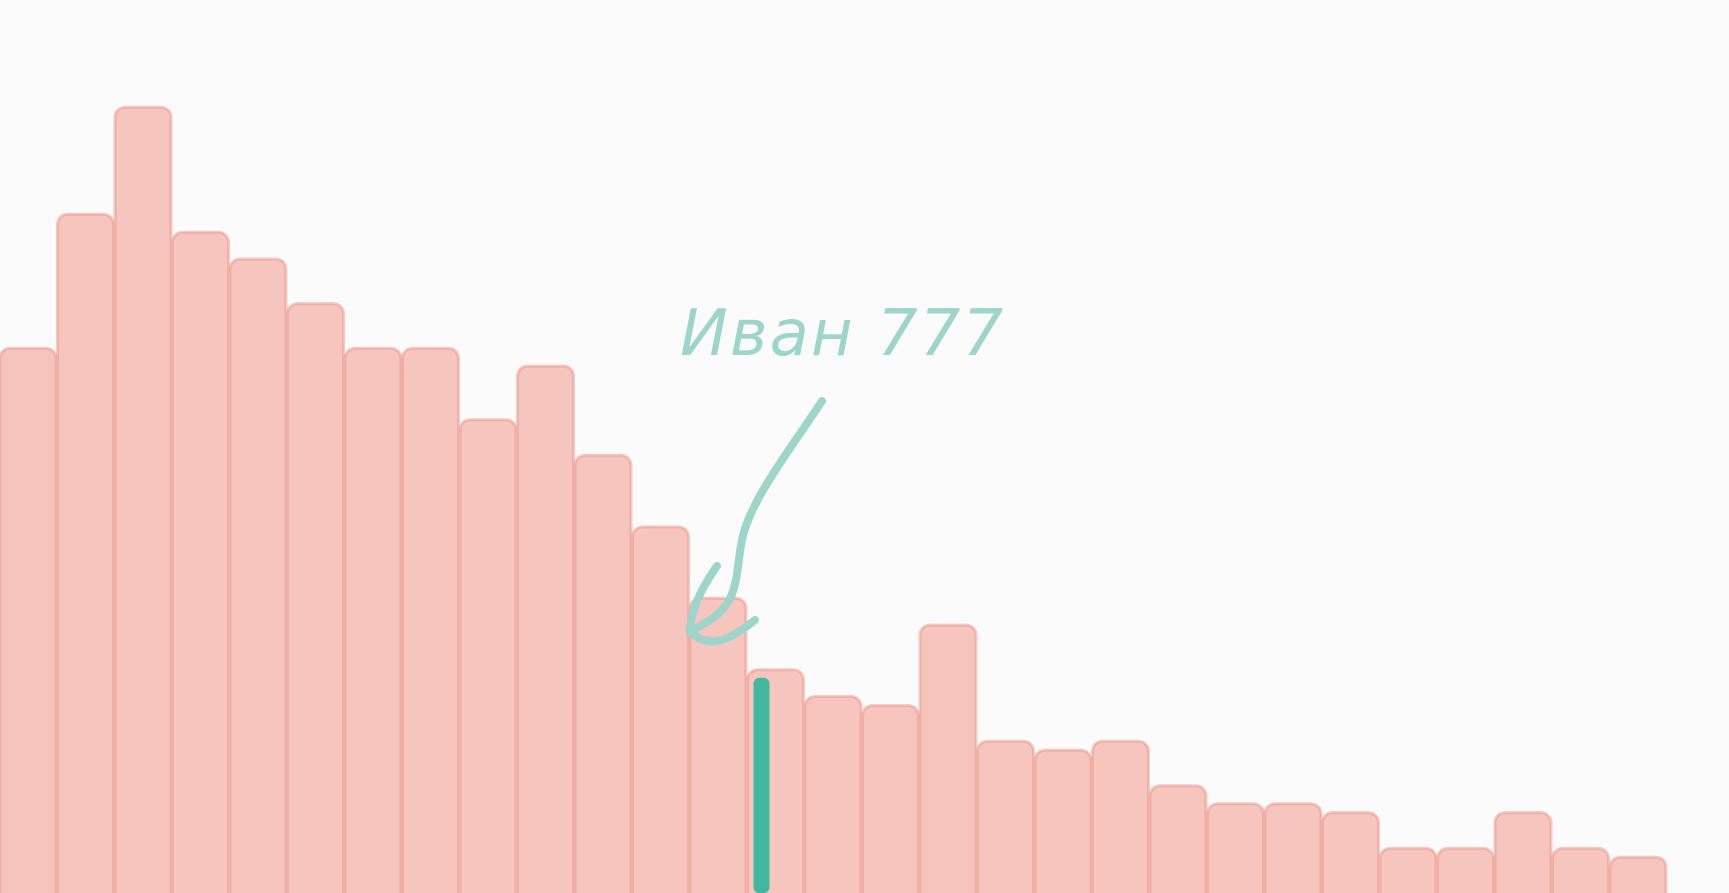 The height and width of the screenshot is (893, 1729). I want to click on annotation-layer: Иван 777, so click(842, 471).